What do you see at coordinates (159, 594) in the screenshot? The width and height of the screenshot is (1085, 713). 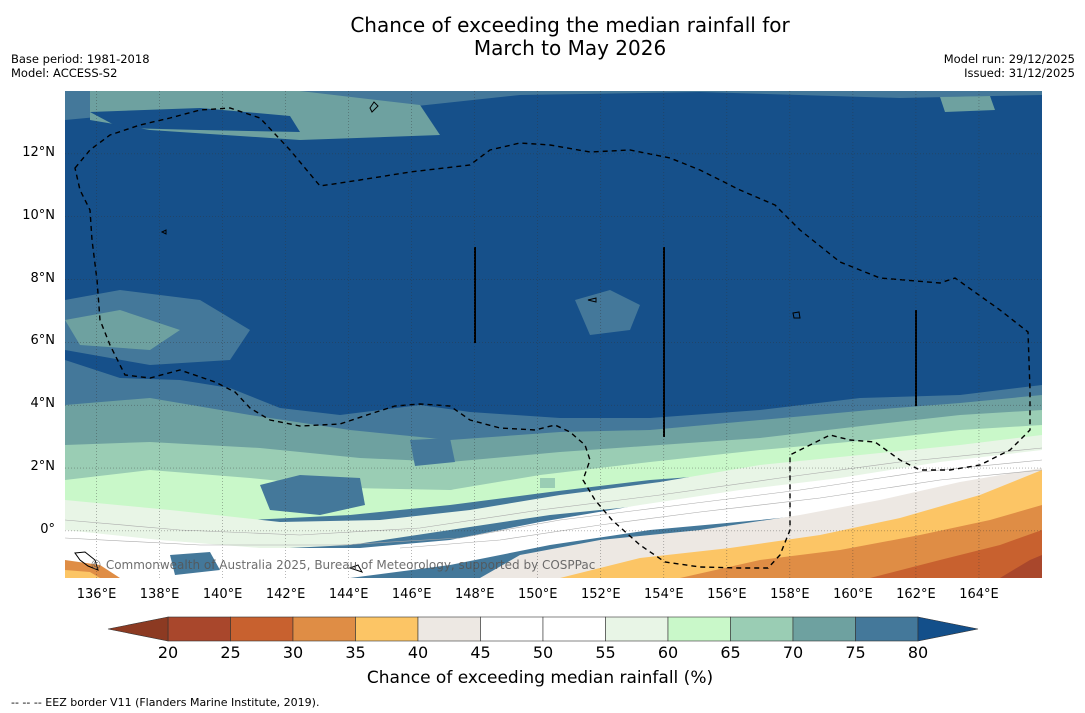 I see `x-tick-label: 138°E` at bounding box center [159, 594].